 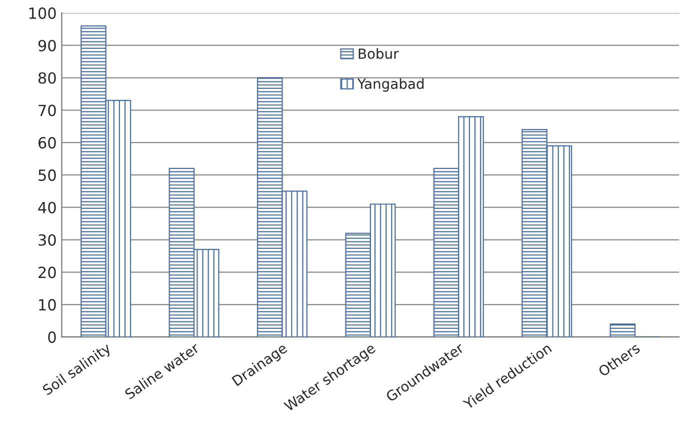 What do you see at coordinates (47, 46) in the screenshot?
I see `y-tick-label: 90` at bounding box center [47, 46].